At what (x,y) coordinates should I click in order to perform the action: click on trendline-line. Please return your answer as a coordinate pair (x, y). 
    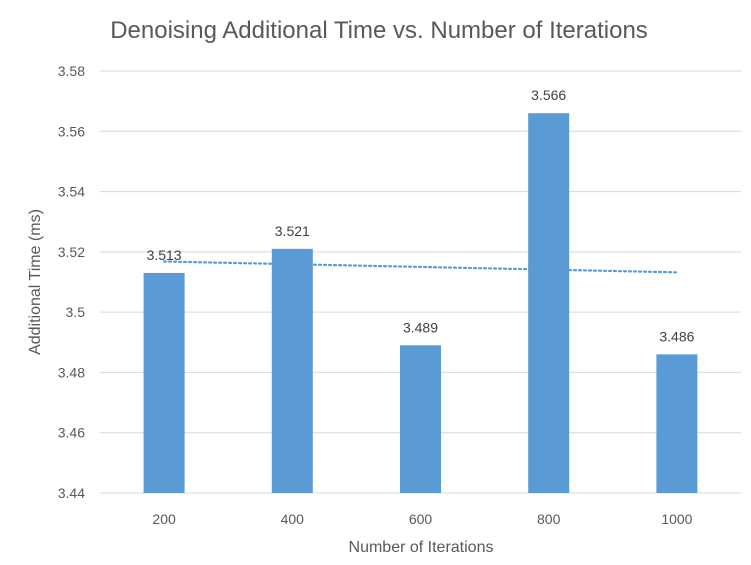
    Looking at the image, I should click on (421, 267).